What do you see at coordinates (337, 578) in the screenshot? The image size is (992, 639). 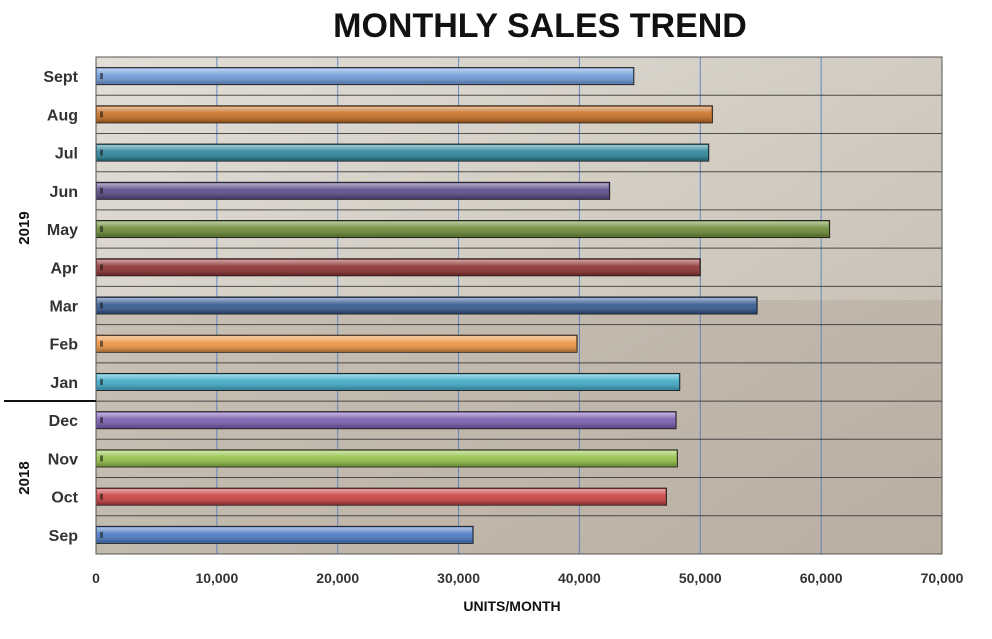 I see `x-tick-label: 20,000` at bounding box center [337, 578].